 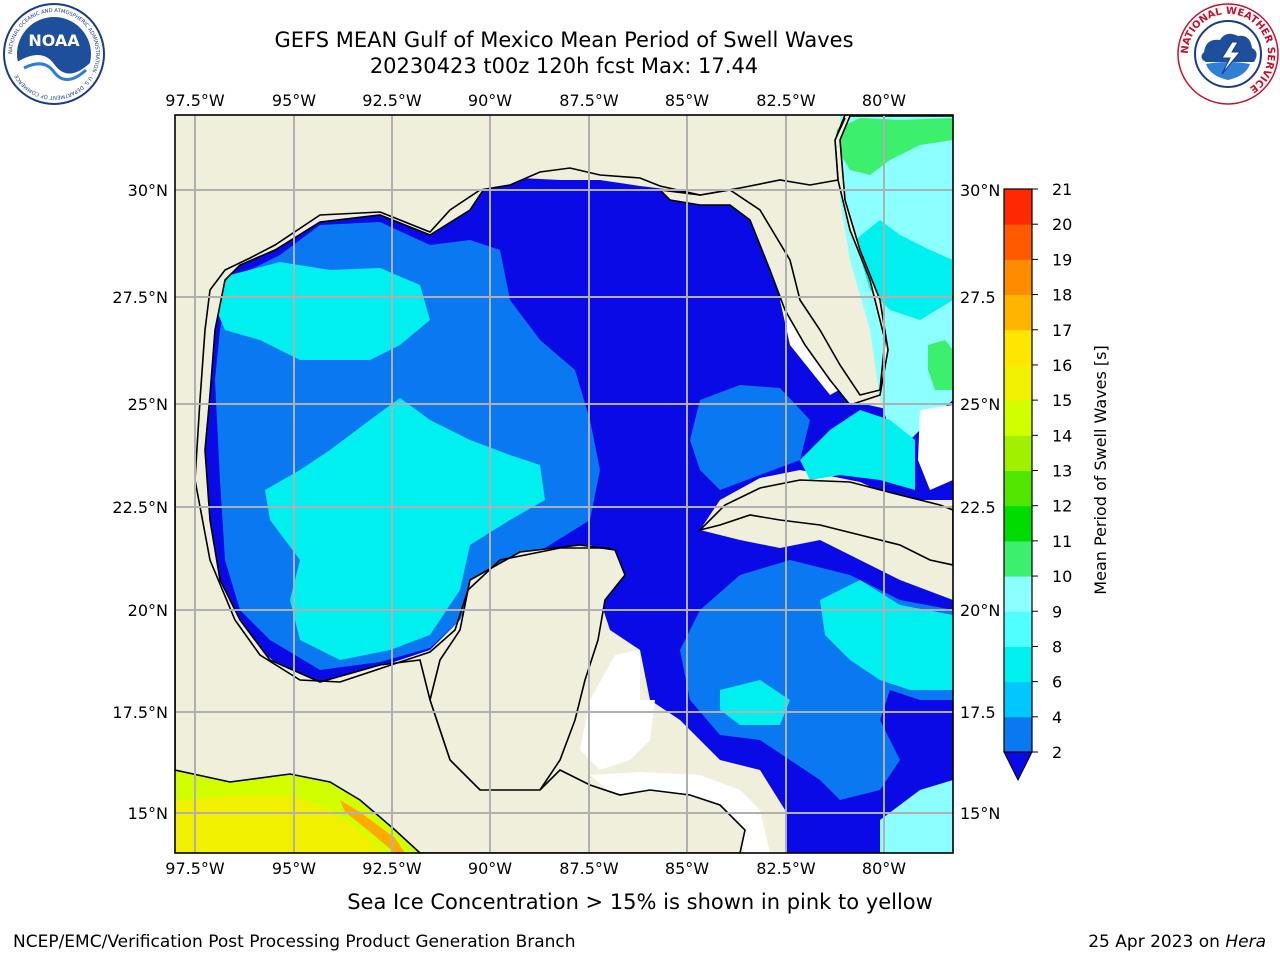 What do you see at coordinates (884, 868) in the screenshot?
I see `lon-label-bottom: 80°W` at bounding box center [884, 868].